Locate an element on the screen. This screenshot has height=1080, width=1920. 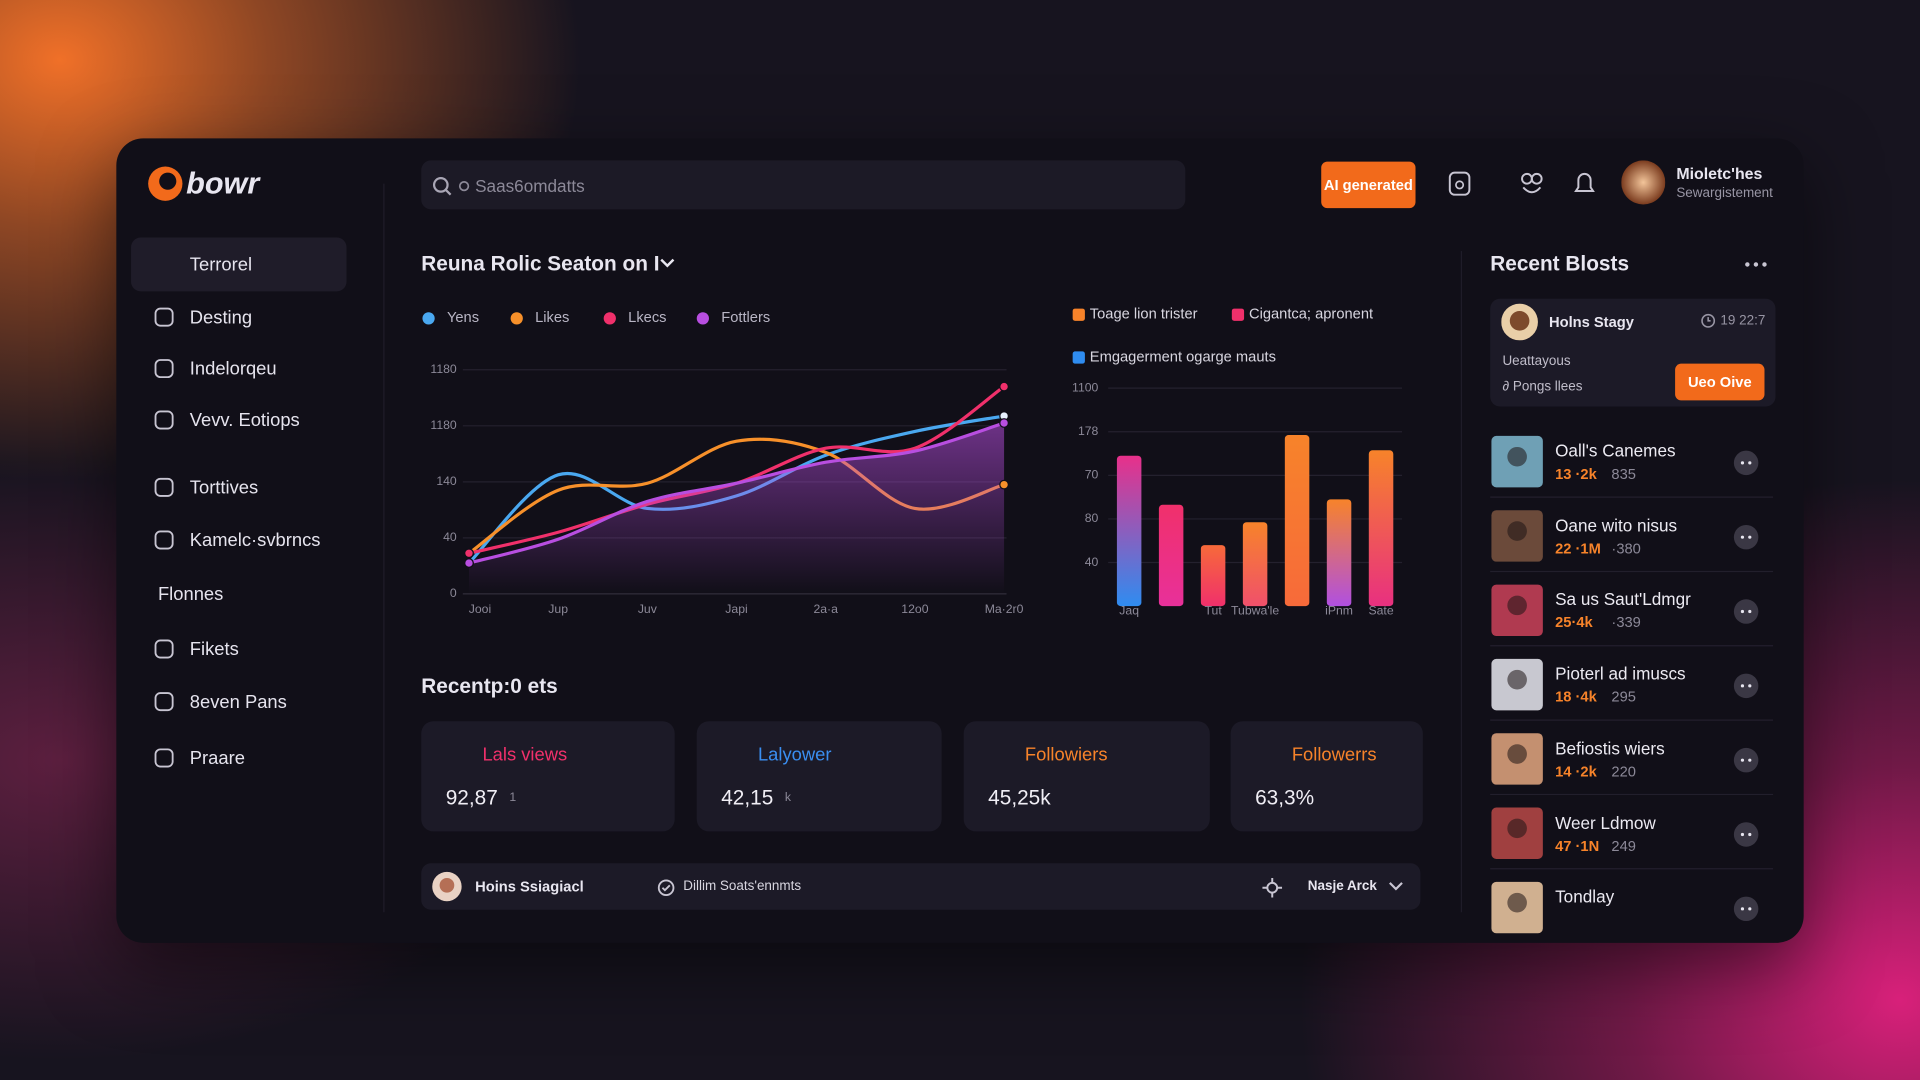
featured-button: Ueo Oive is located at coordinates (1720, 382).